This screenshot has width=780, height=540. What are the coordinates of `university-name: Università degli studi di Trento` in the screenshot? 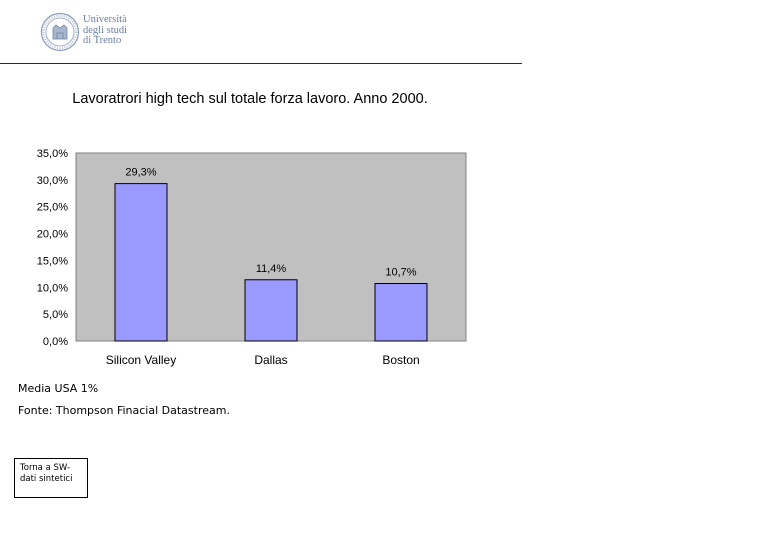 It's located at (118, 30).